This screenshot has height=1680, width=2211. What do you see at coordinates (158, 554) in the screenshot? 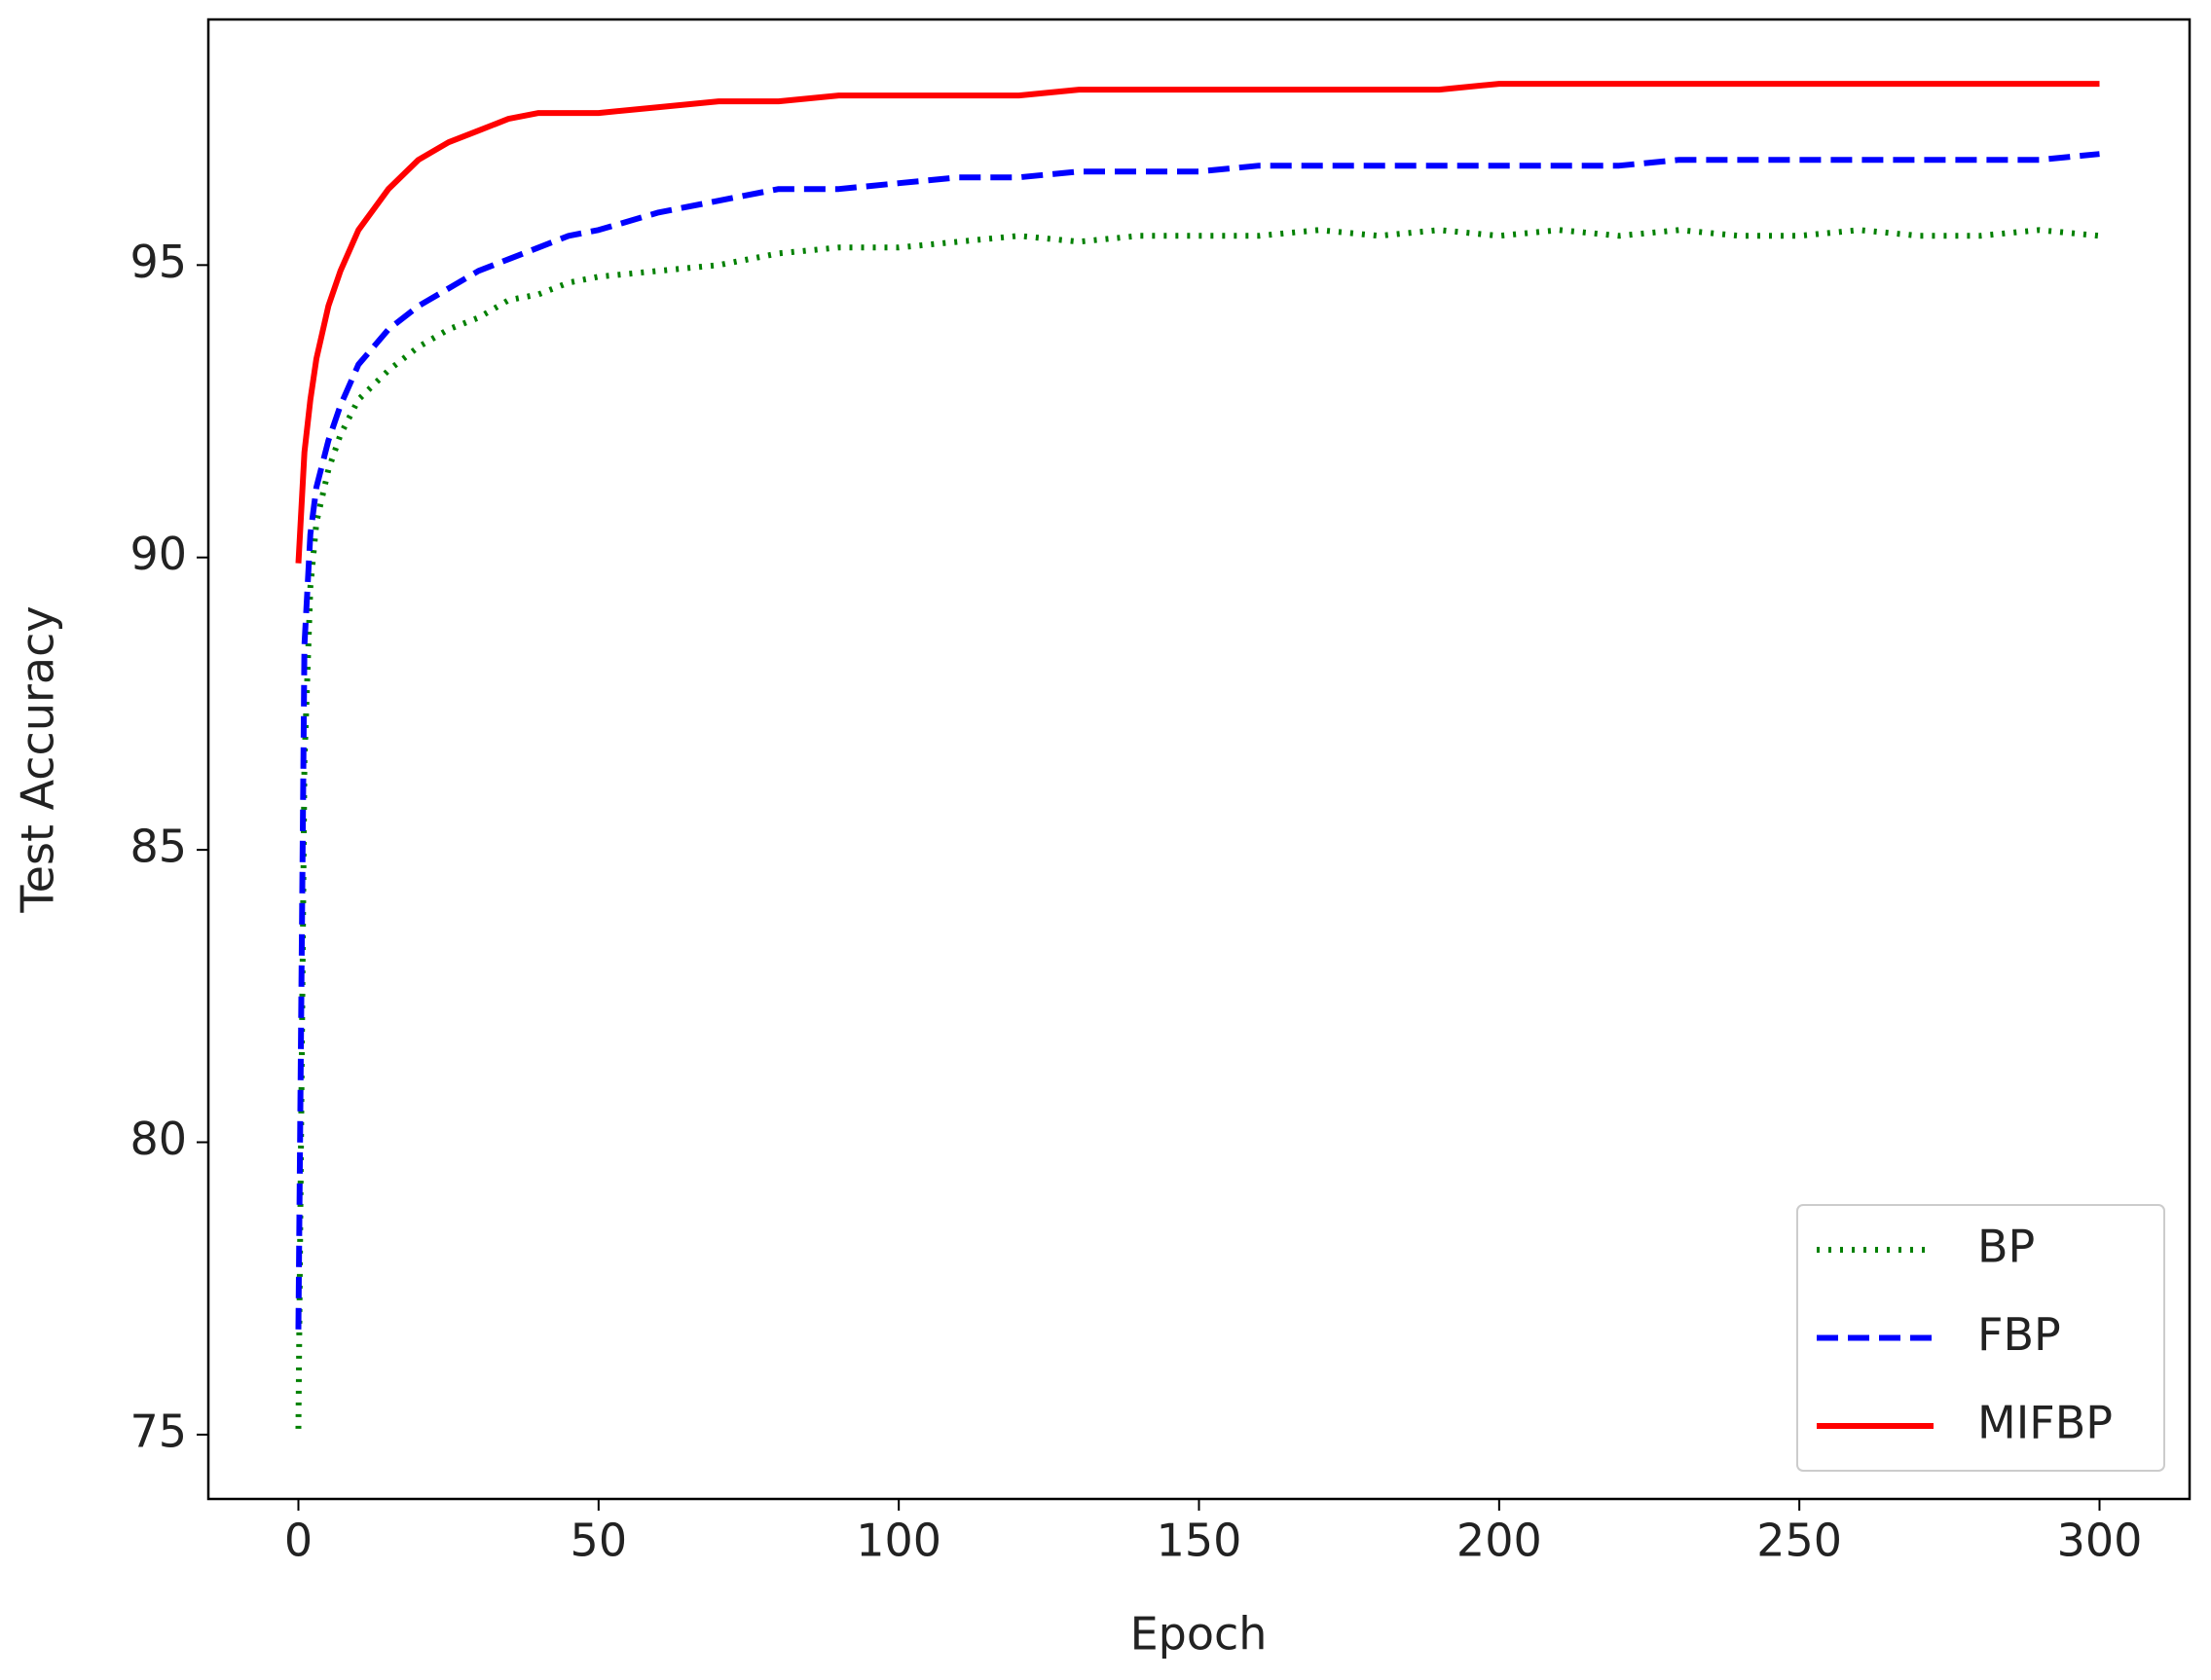
I see `y-tick-label: 90` at bounding box center [158, 554].